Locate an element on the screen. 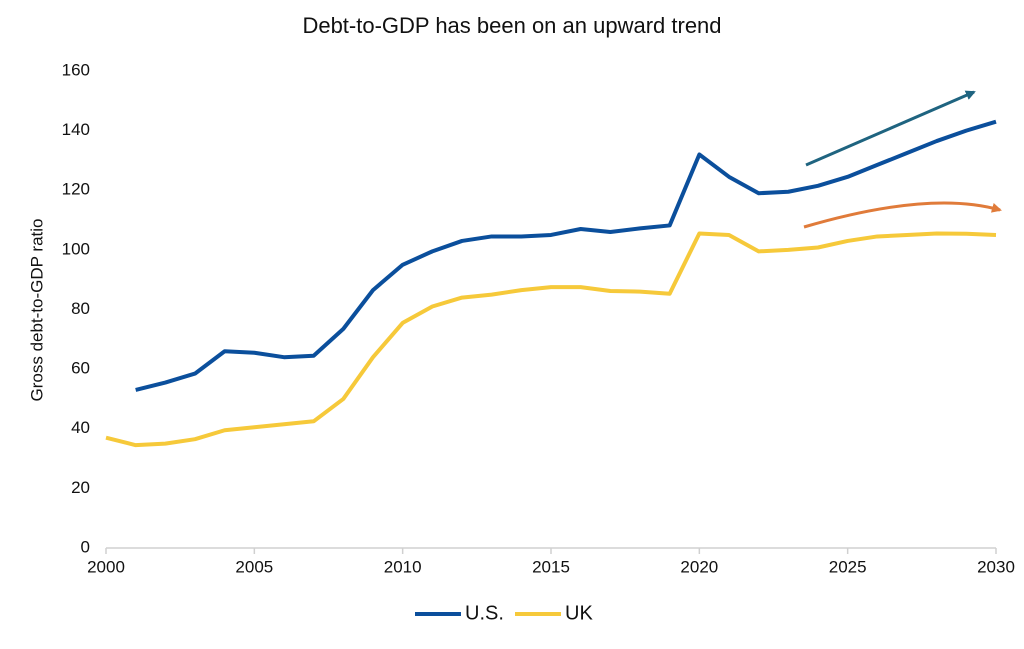 The width and height of the screenshot is (1024, 649). legend-label: U.S. is located at coordinates (484, 613).